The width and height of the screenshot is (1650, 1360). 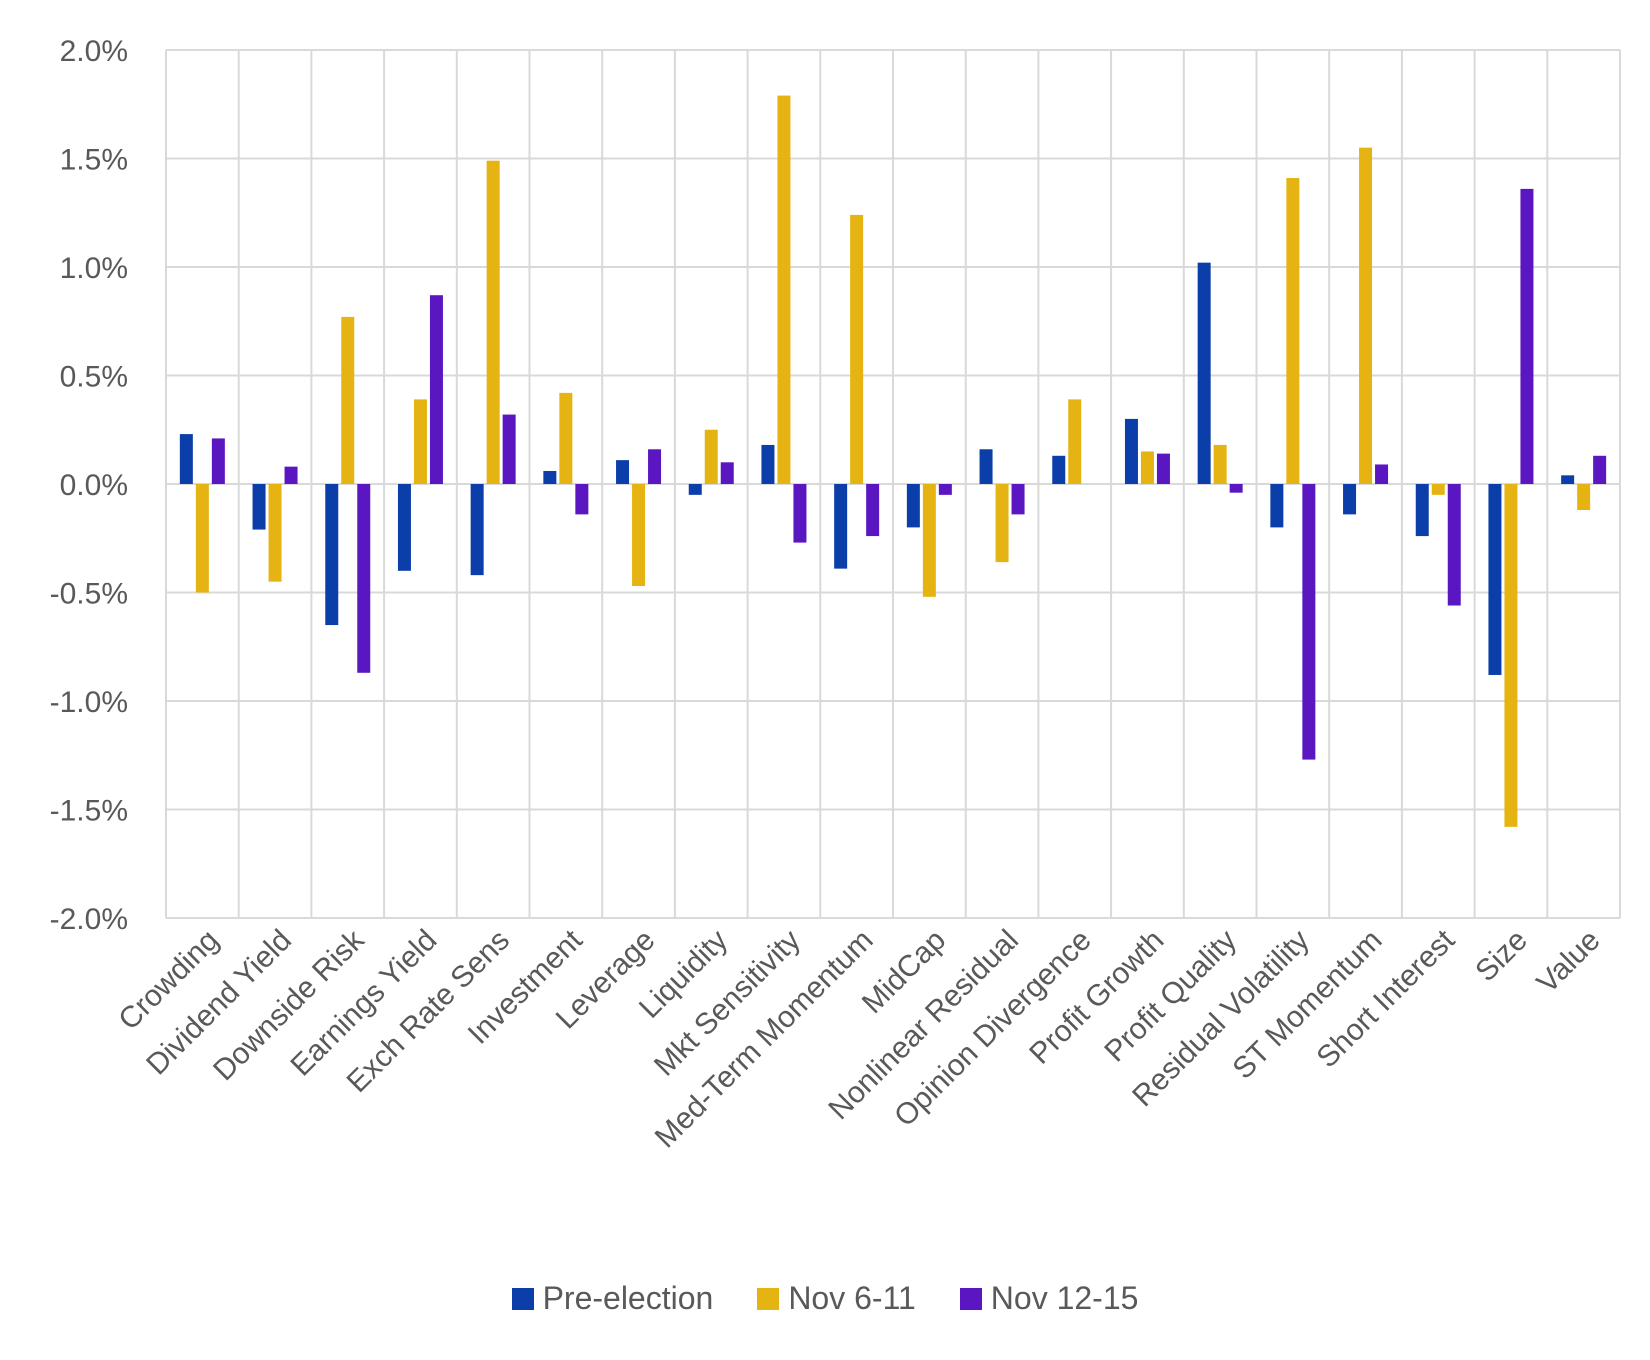 What do you see at coordinates (852, 1298) in the screenshot?
I see `legend-label-nov-6-11: Nov 6-11` at bounding box center [852, 1298].